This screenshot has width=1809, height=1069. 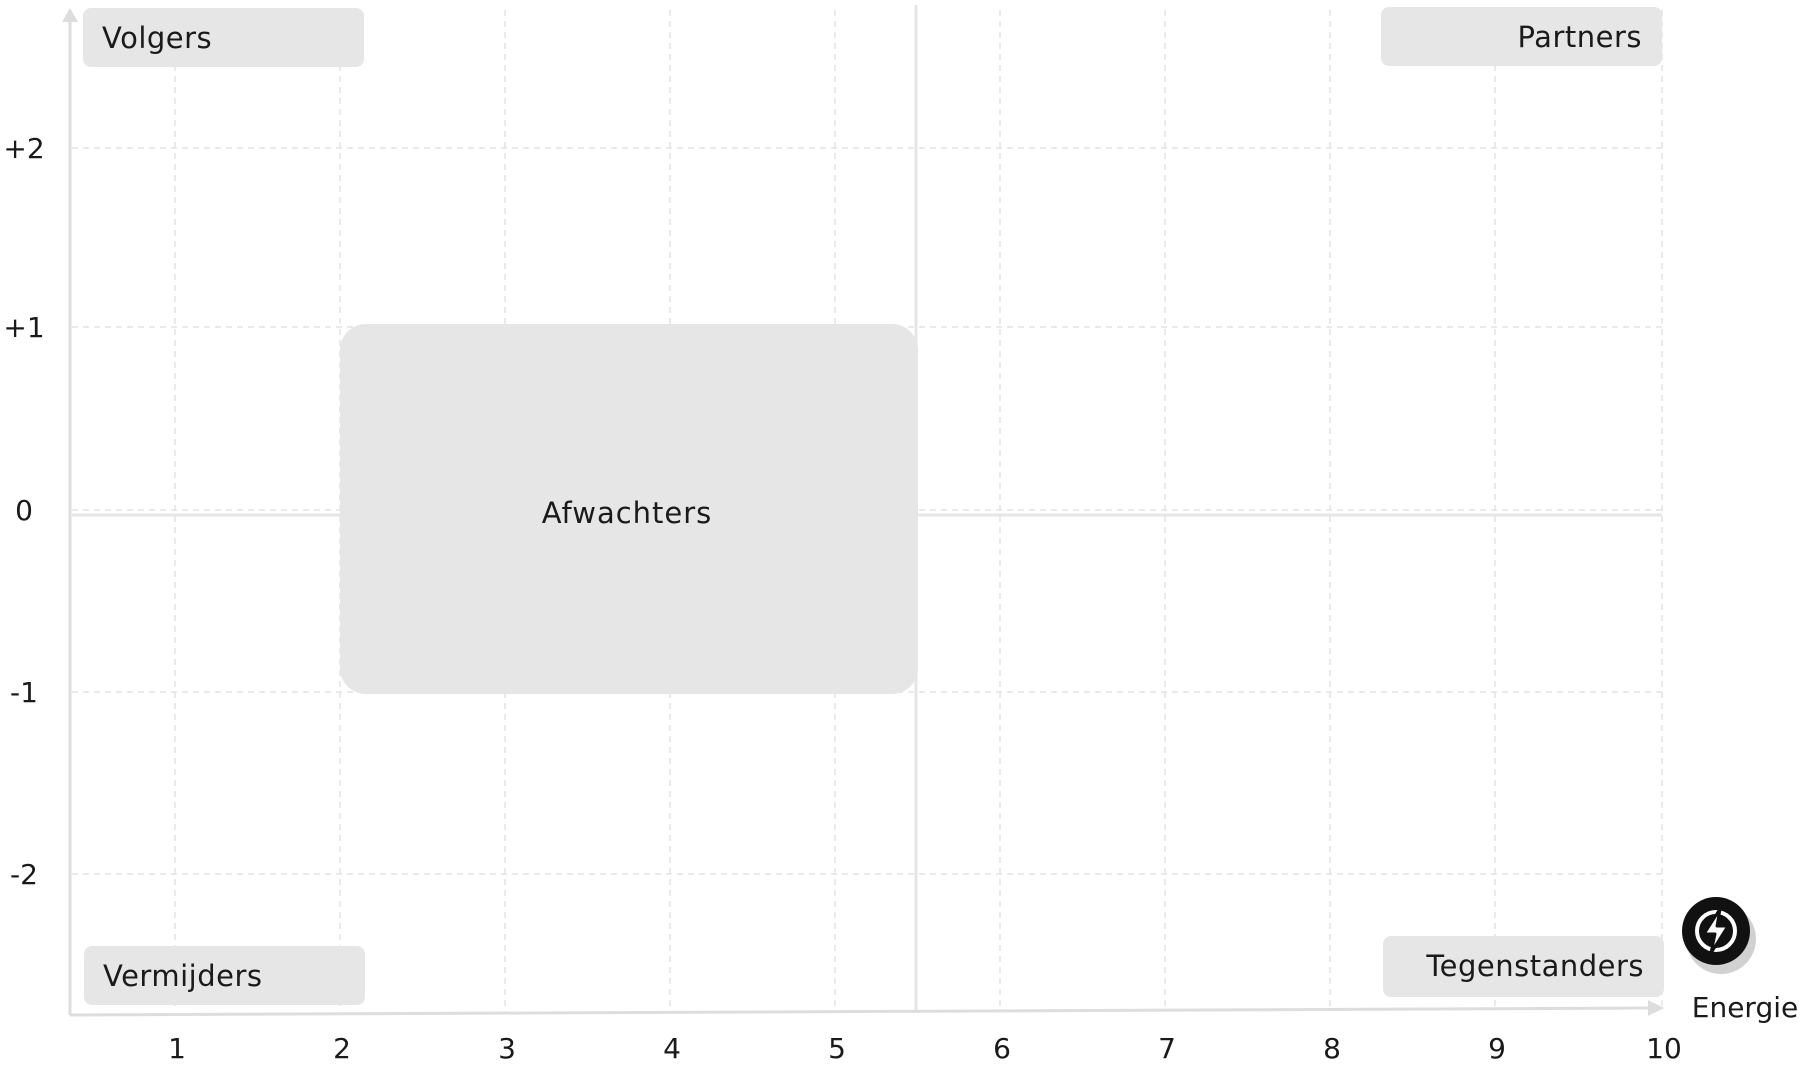 What do you see at coordinates (1716, 931) in the screenshot?
I see `lightning-bolt-icon` at bounding box center [1716, 931].